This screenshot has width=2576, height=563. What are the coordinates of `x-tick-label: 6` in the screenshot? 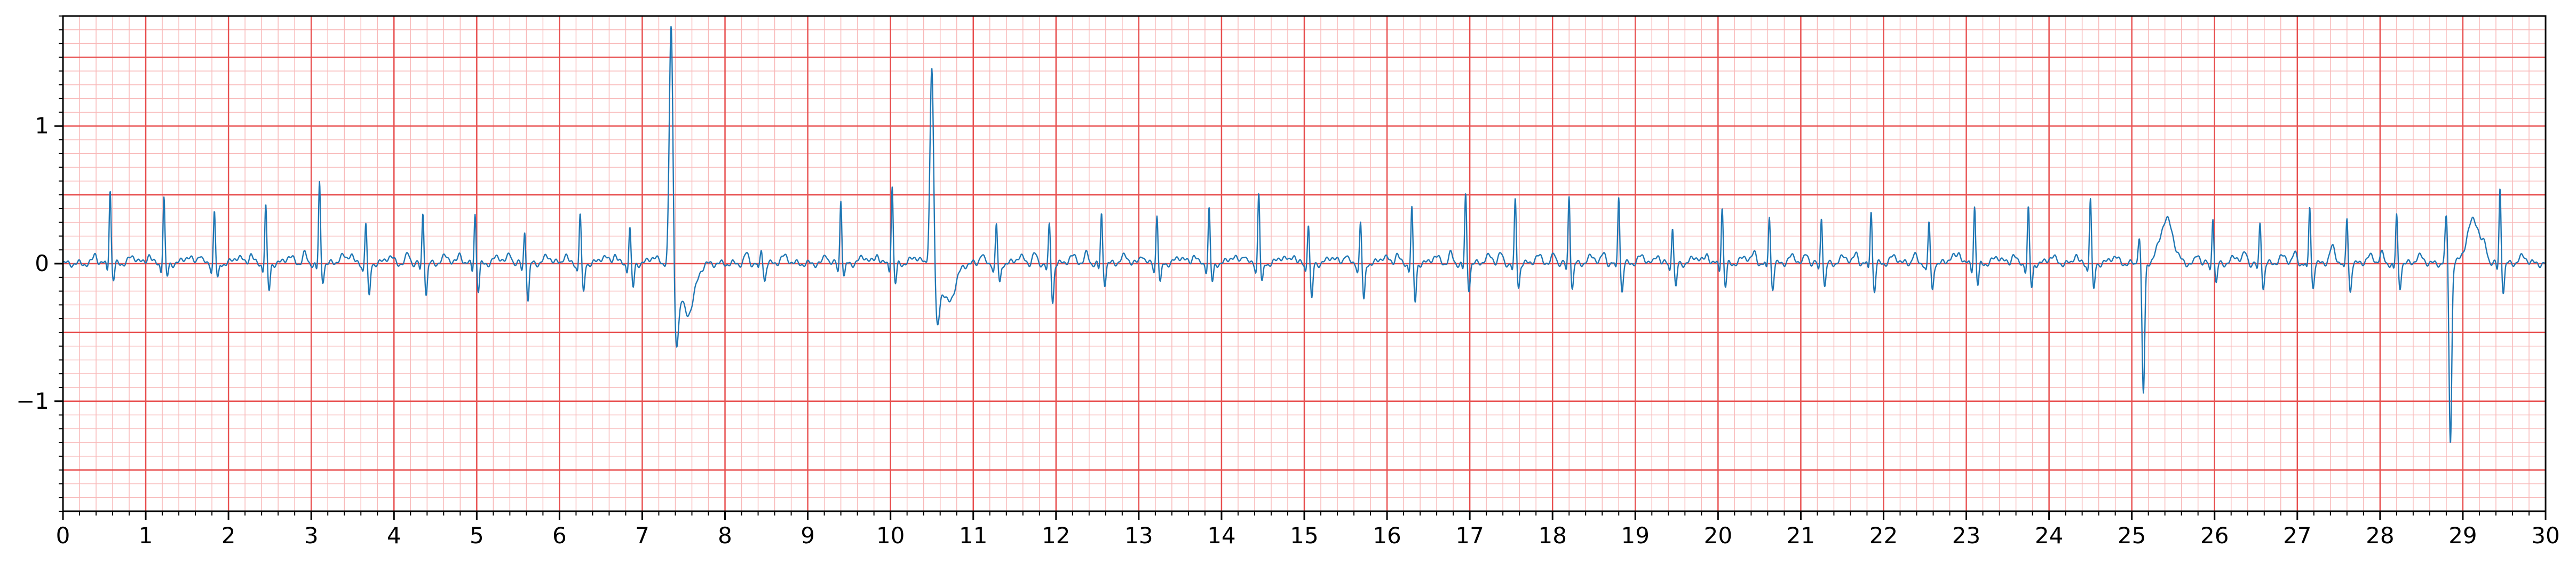 It's located at (559, 535).